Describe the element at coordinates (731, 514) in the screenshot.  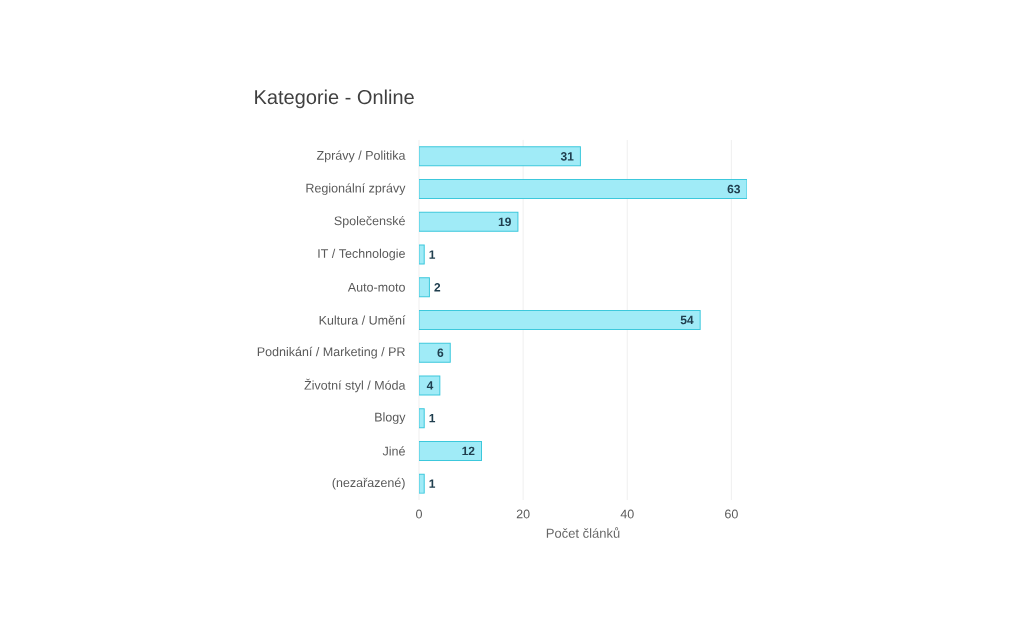
I see `x-tick-label: 60` at that location.